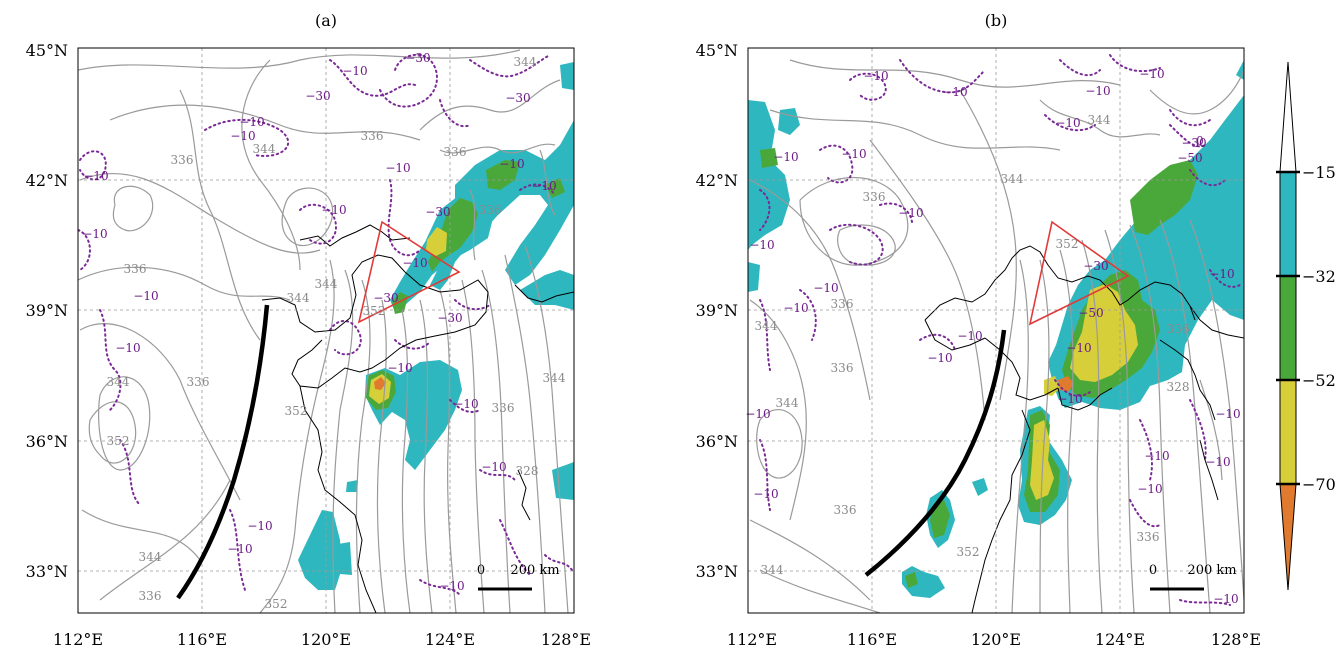  I want to click on colorbar-segment-yellow, so click(1288, 432).